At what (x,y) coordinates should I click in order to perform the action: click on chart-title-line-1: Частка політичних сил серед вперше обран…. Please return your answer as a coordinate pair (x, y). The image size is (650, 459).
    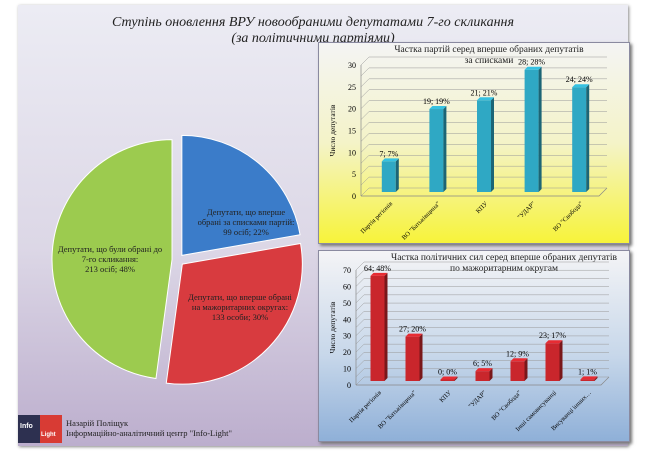
    Looking at the image, I should click on (504, 258).